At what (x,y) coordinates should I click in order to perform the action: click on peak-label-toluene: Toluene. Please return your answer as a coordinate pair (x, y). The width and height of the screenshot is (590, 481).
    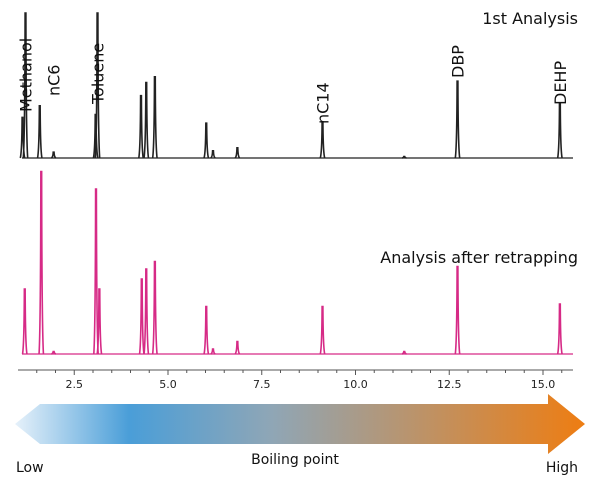
    Looking at the image, I should click on (98, 74).